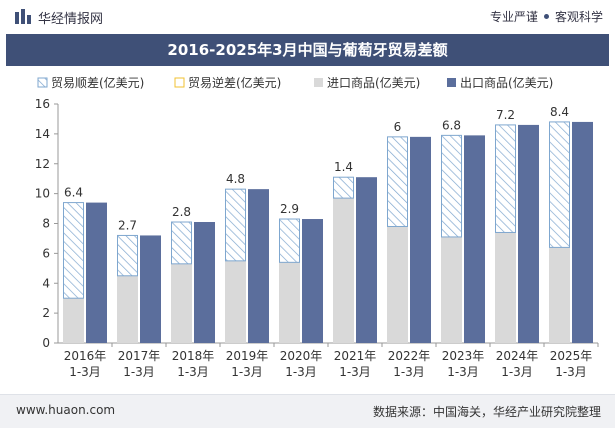 The height and width of the screenshot is (428, 615). I want to click on data-label-5: 1.4, so click(343, 167).